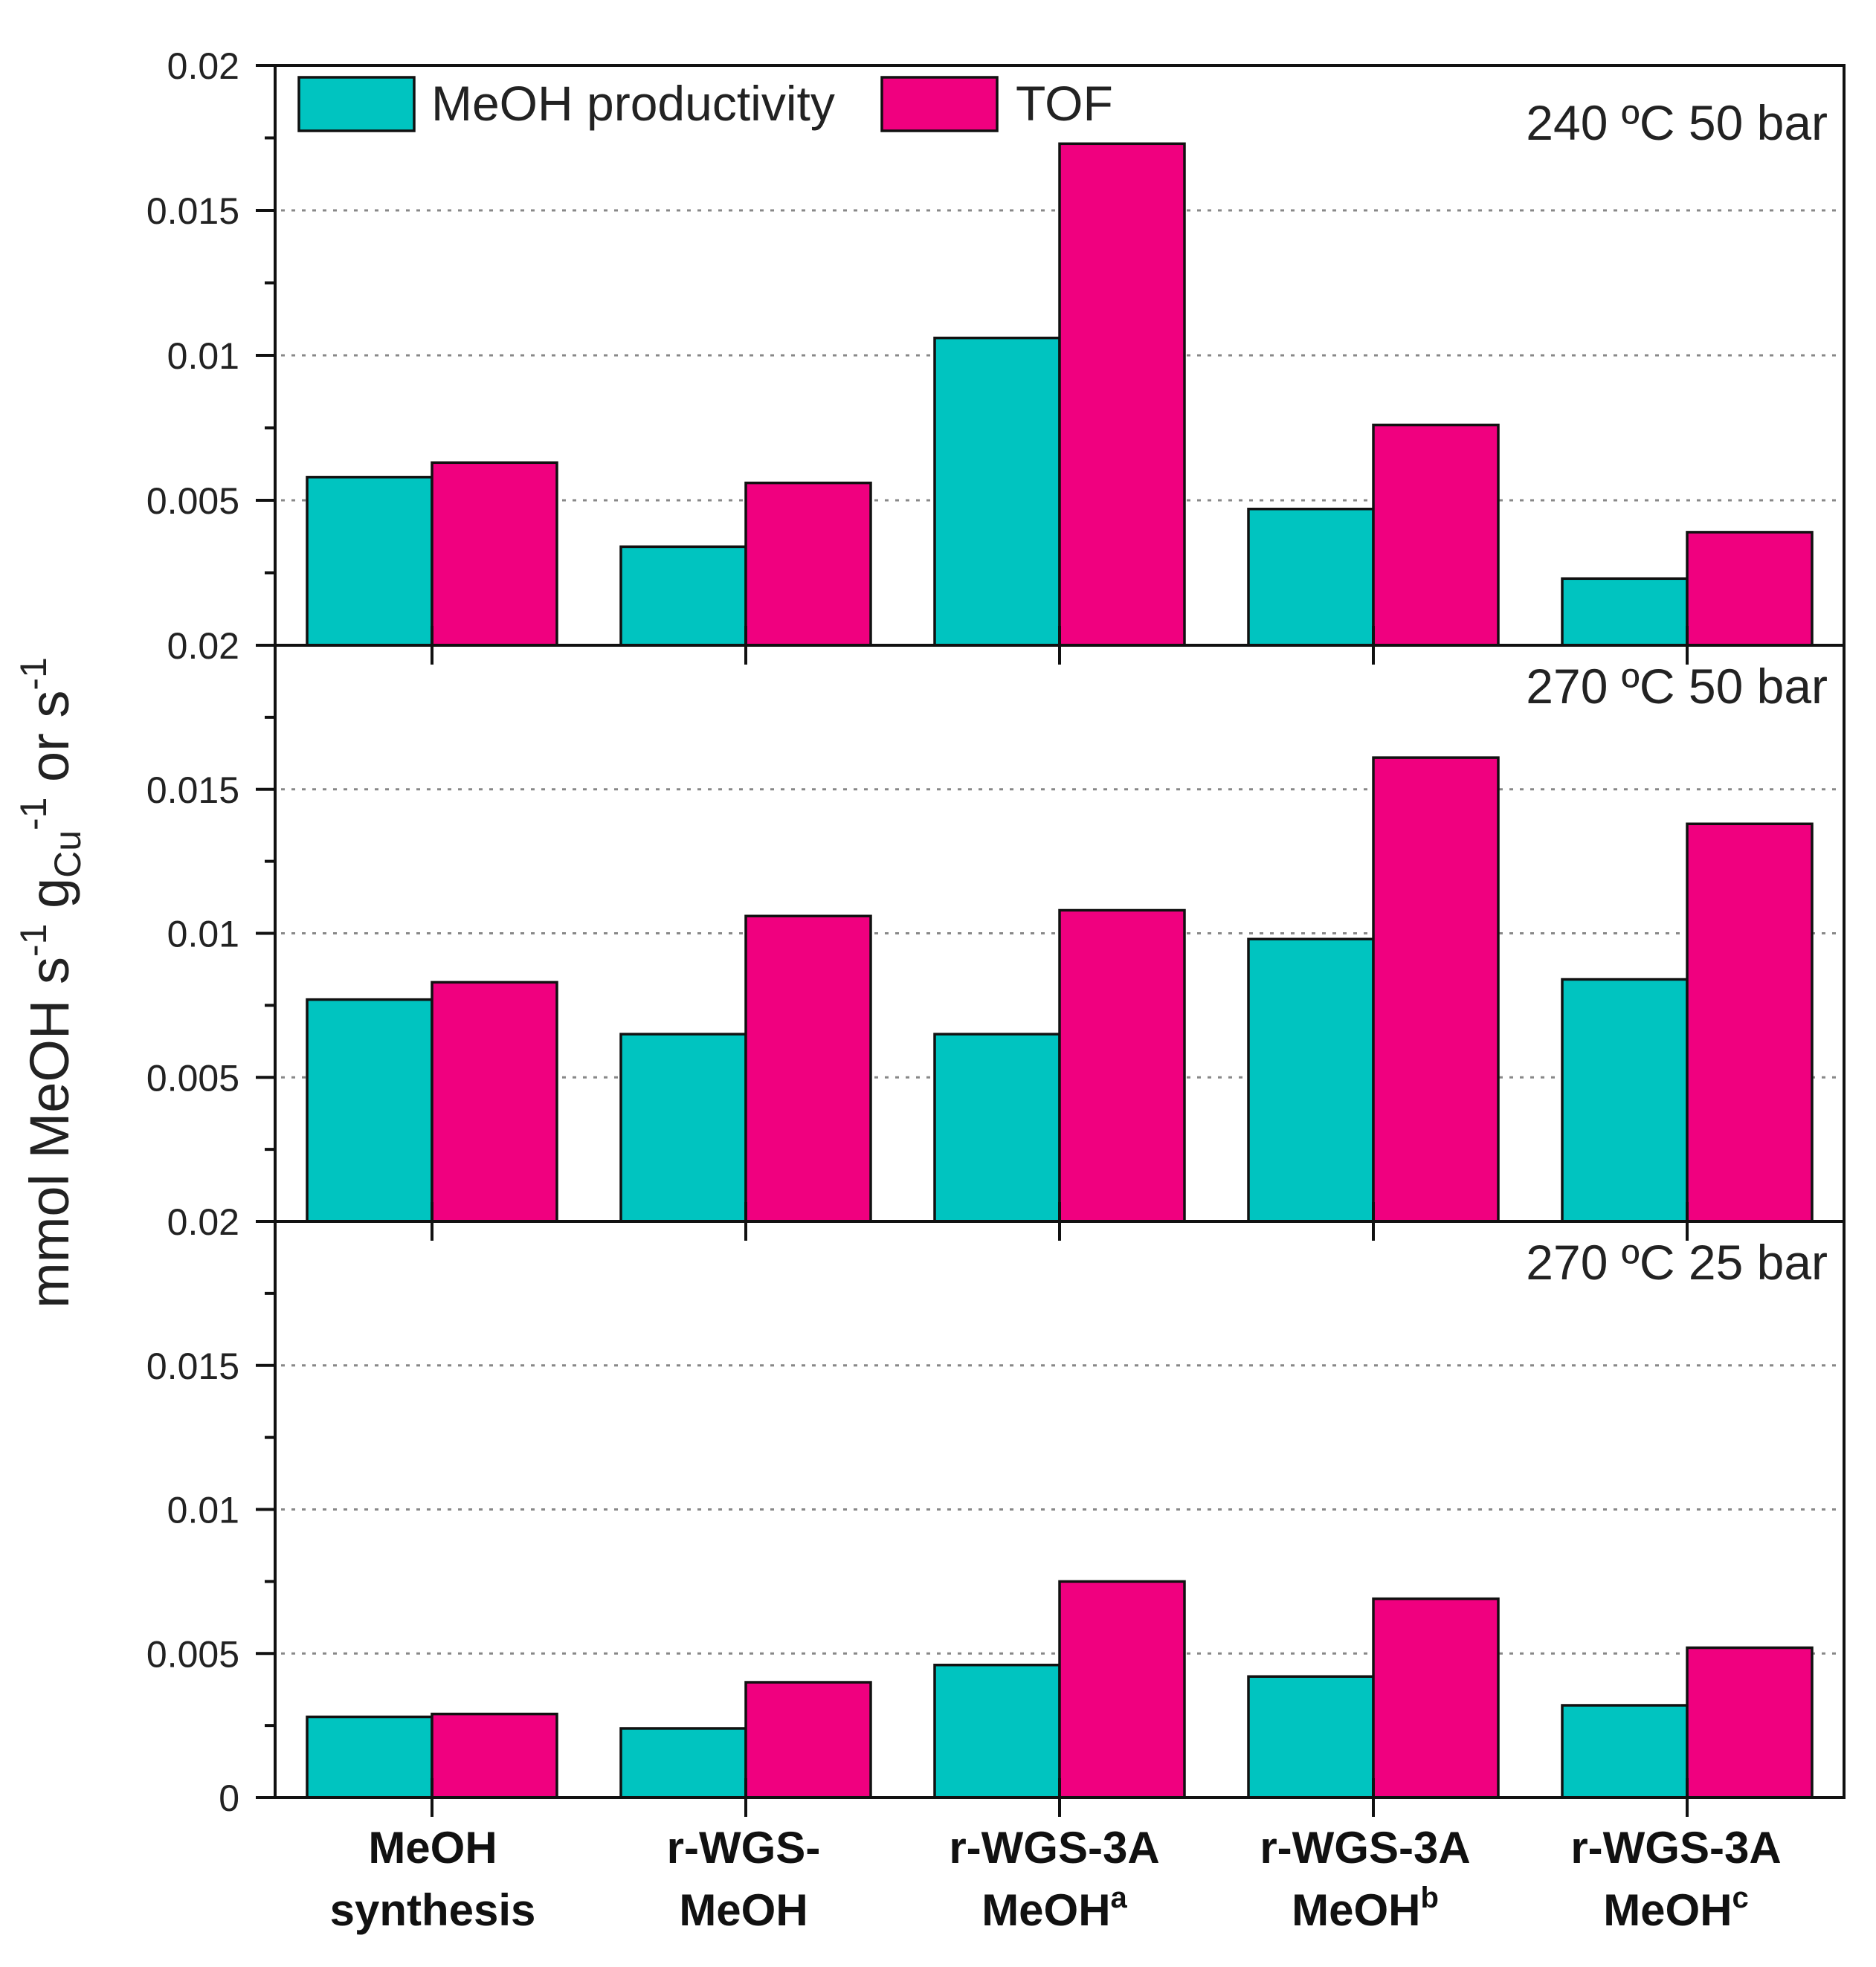 The image size is (1876, 1967). Describe the element at coordinates (744, 1848) in the screenshot. I see `category-label-1-line1: r-WGS-` at that location.